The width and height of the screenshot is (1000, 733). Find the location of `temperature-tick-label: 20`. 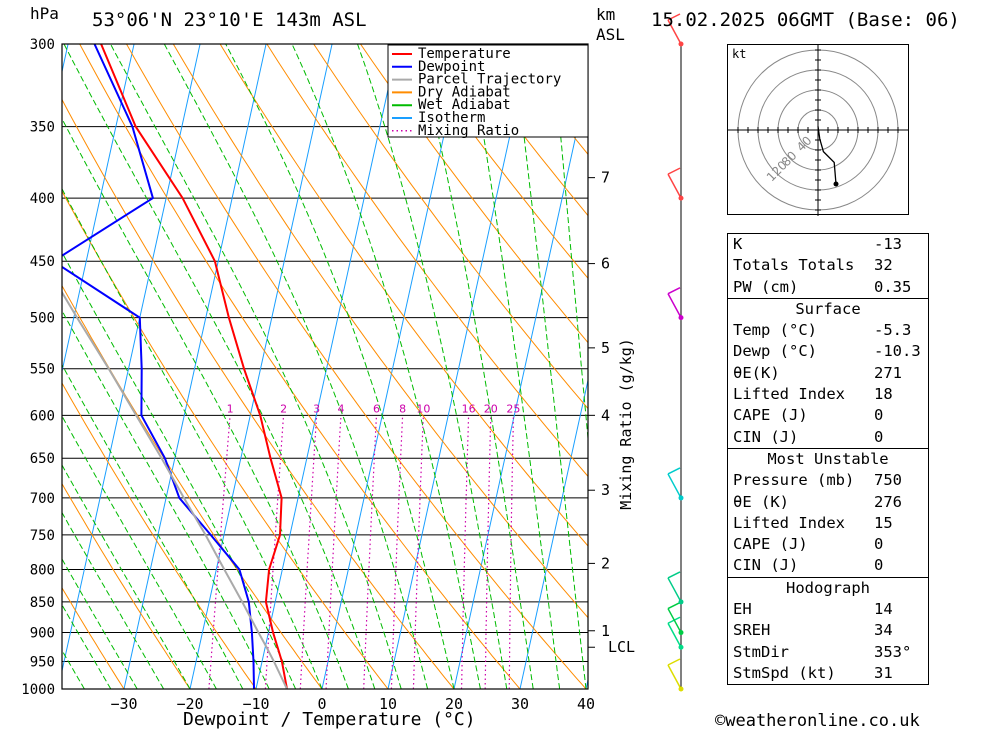

temperature-tick-label: 20 is located at coordinates (454, 704).